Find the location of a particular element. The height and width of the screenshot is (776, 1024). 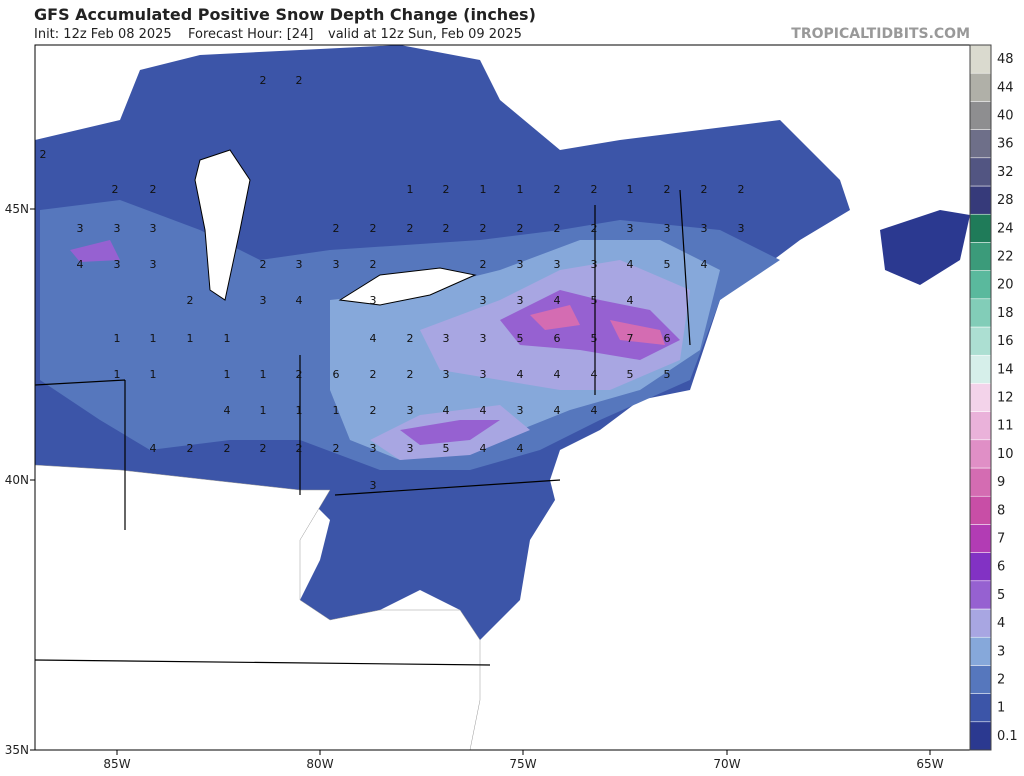

watermark: TROPICALTIDBITS.COM is located at coordinates (880, 34).